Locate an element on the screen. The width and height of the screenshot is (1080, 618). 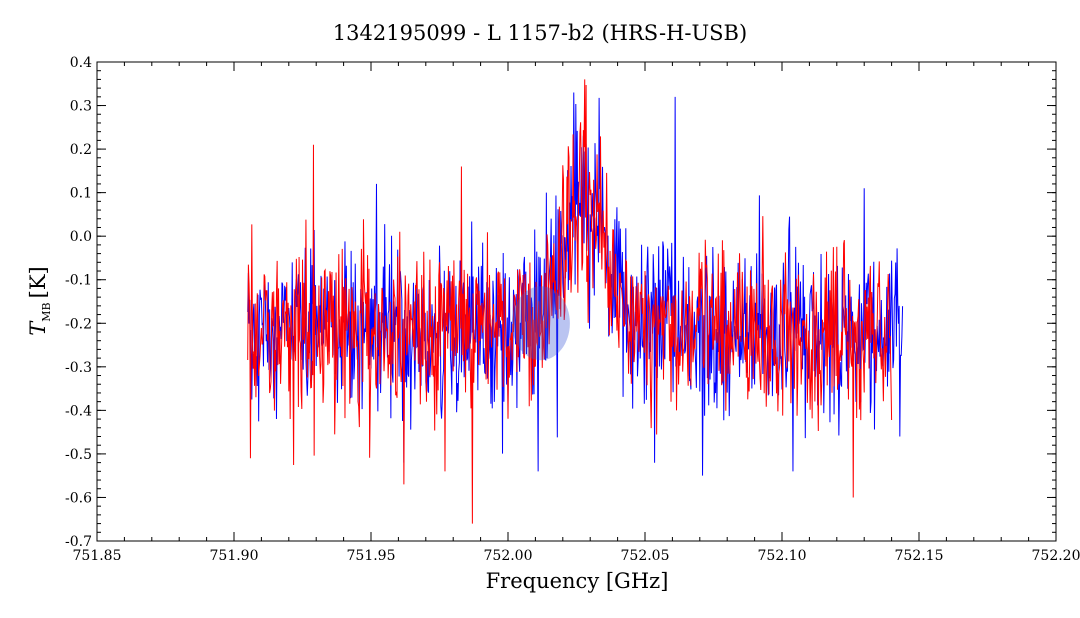
y-tick-label: -0.6 is located at coordinates (78, 498).